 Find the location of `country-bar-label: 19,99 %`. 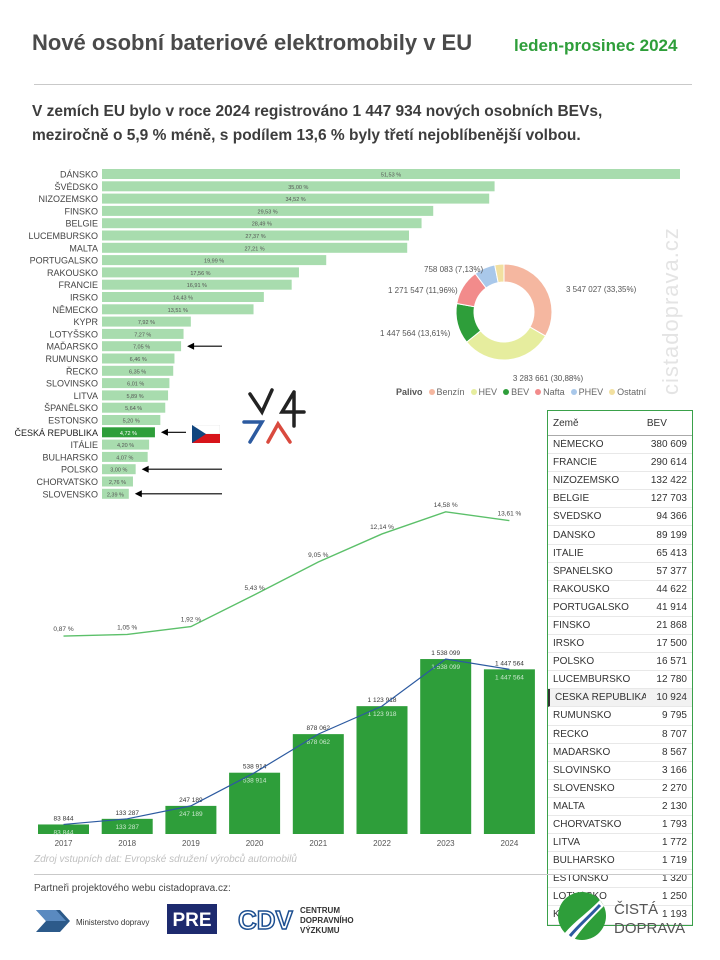

country-bar-label: 19,99 % is located at coordinates (214, 262).